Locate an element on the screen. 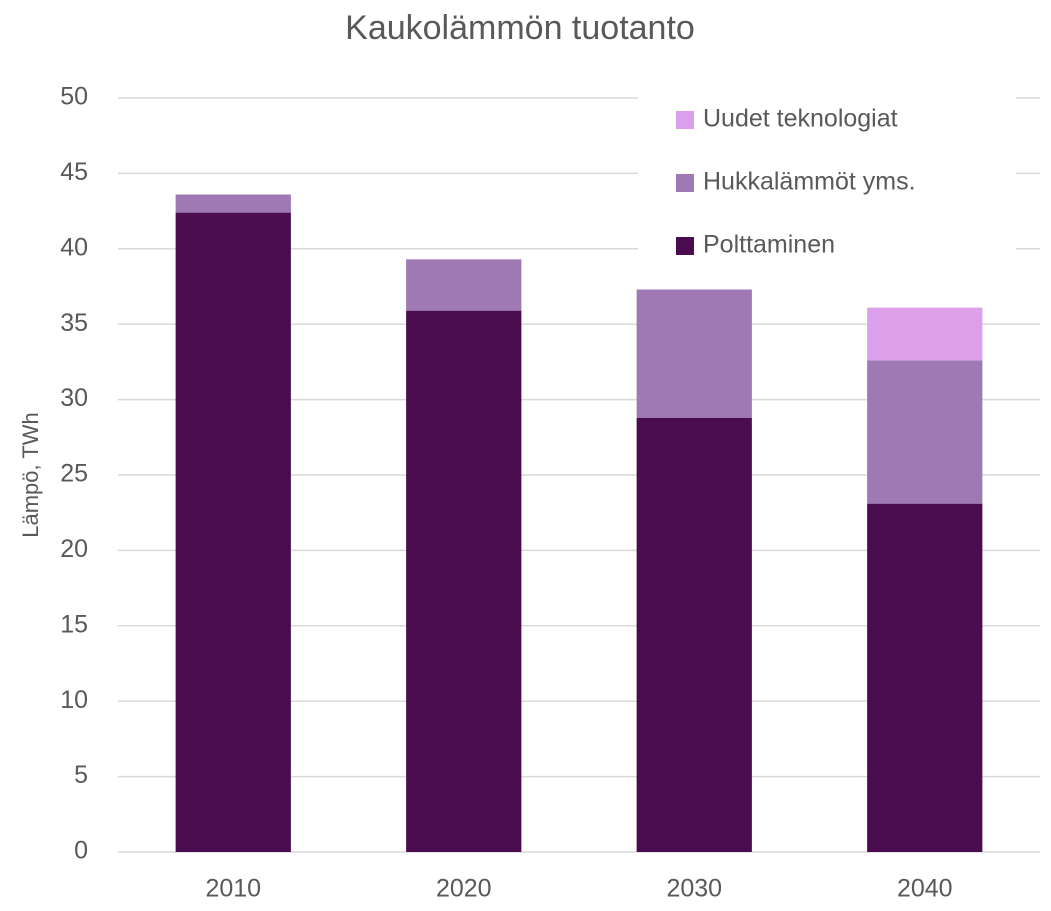 The width and height of the screenshot is (1051, 911). y-tick-label: 30 is located at coordinates (74, 398).